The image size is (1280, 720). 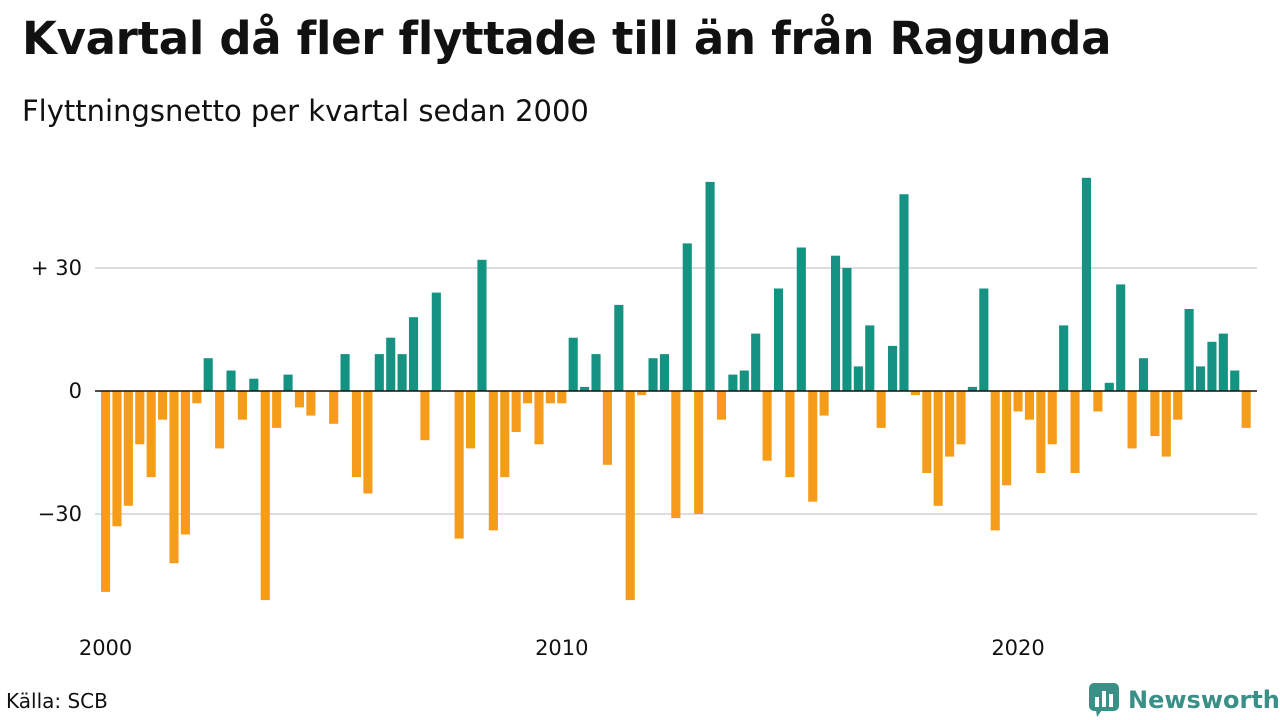 What do you see at coordinates (1104, 700) in the screenshot?
I see `bar-chart-logo-icon` at bounding box center [1104, 700].